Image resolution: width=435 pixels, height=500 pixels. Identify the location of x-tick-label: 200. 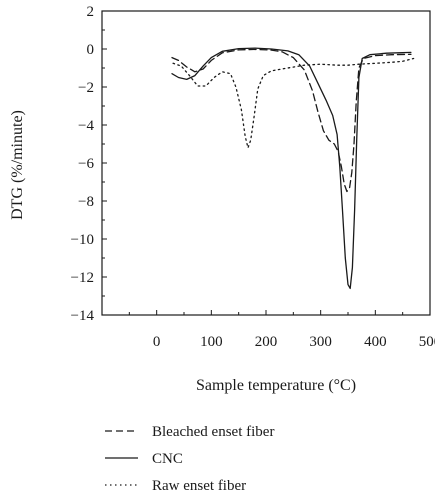
(266, 342).